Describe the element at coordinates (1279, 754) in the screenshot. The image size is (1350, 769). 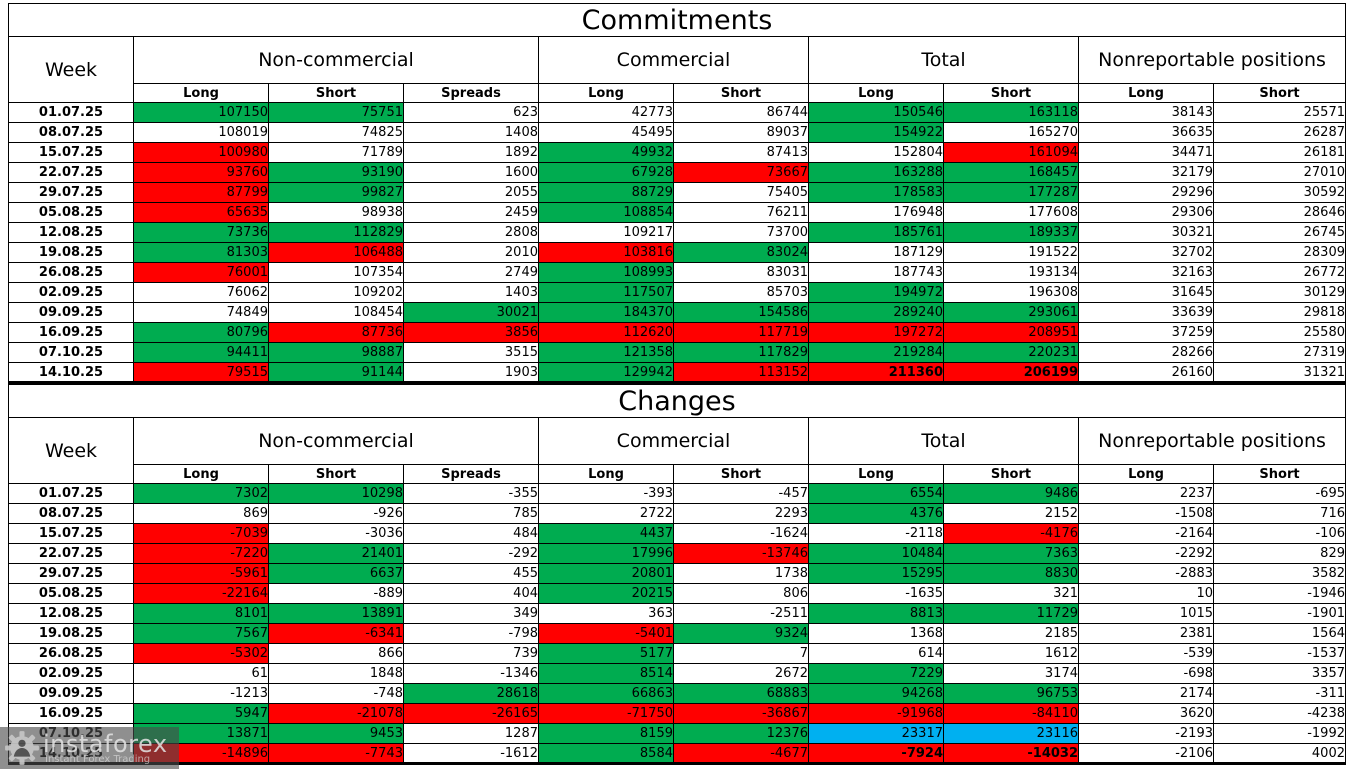
I see `data-cell: 4002` at that location.